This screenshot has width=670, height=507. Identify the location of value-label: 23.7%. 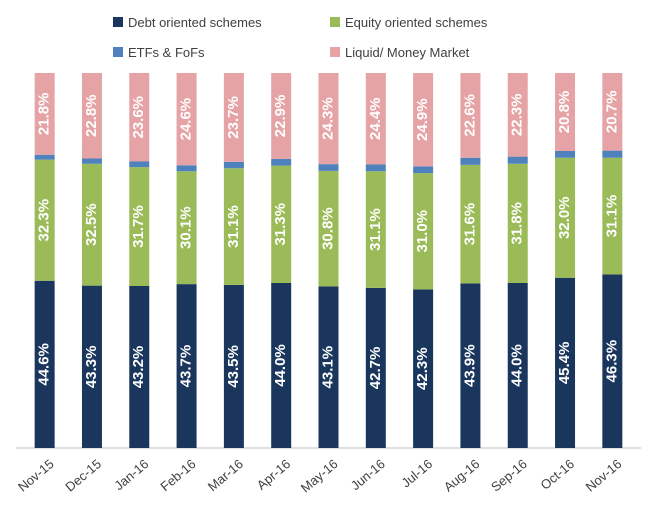
(233, 117).